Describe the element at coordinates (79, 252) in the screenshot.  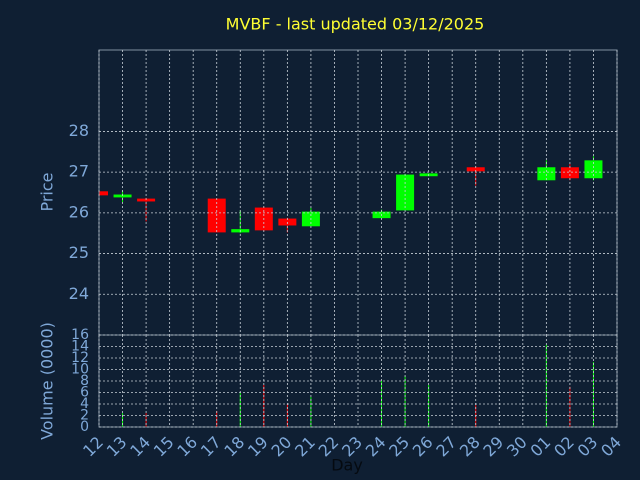
I see `y-tick-label: 25` at that location.